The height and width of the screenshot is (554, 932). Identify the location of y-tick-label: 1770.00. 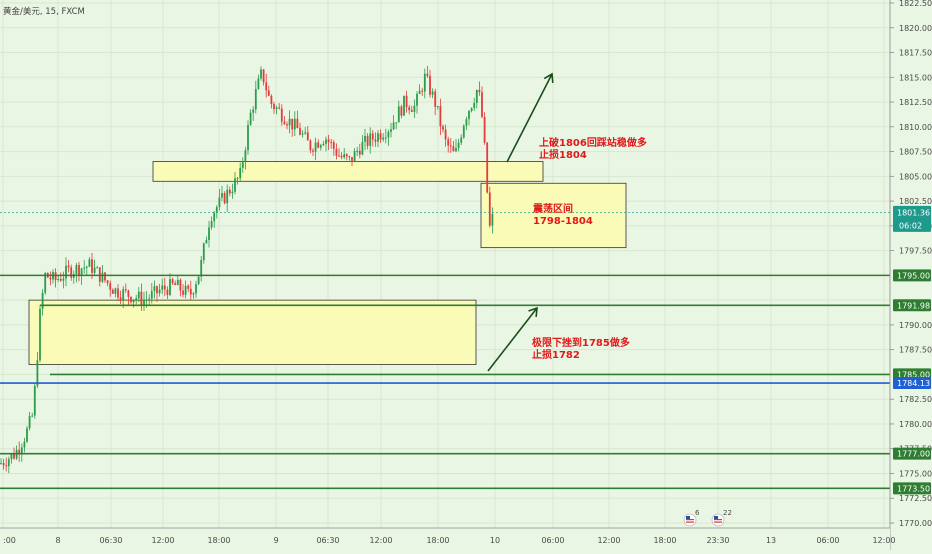
(915, 523).